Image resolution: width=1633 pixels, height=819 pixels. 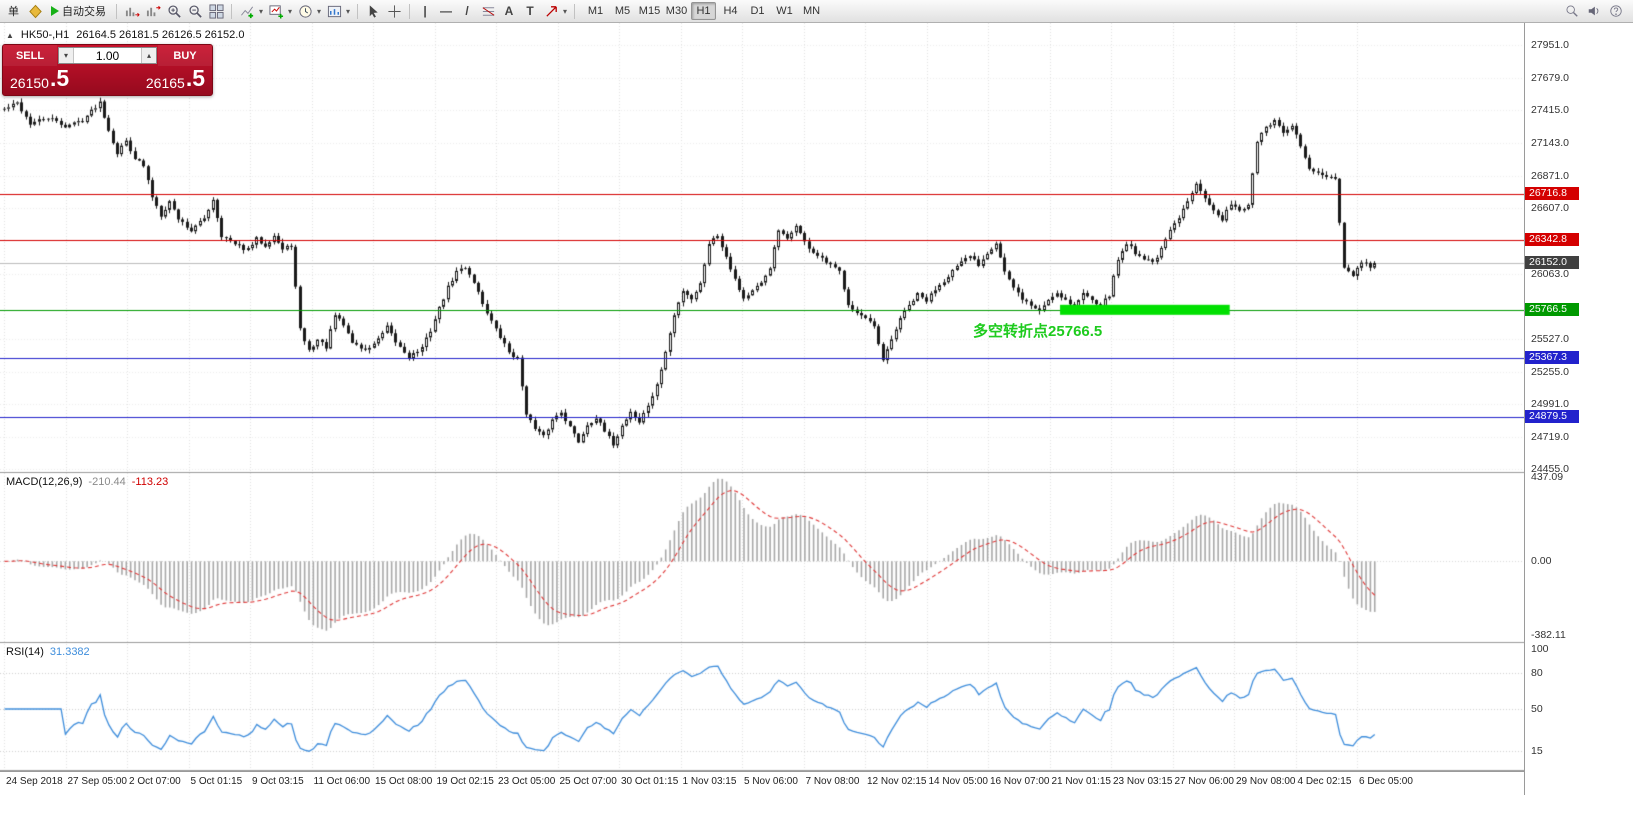 What do you see at coordinates (1537, 673) in the screenshot?
I see `axis-tick: 80` at bounding box center [1537, 673].